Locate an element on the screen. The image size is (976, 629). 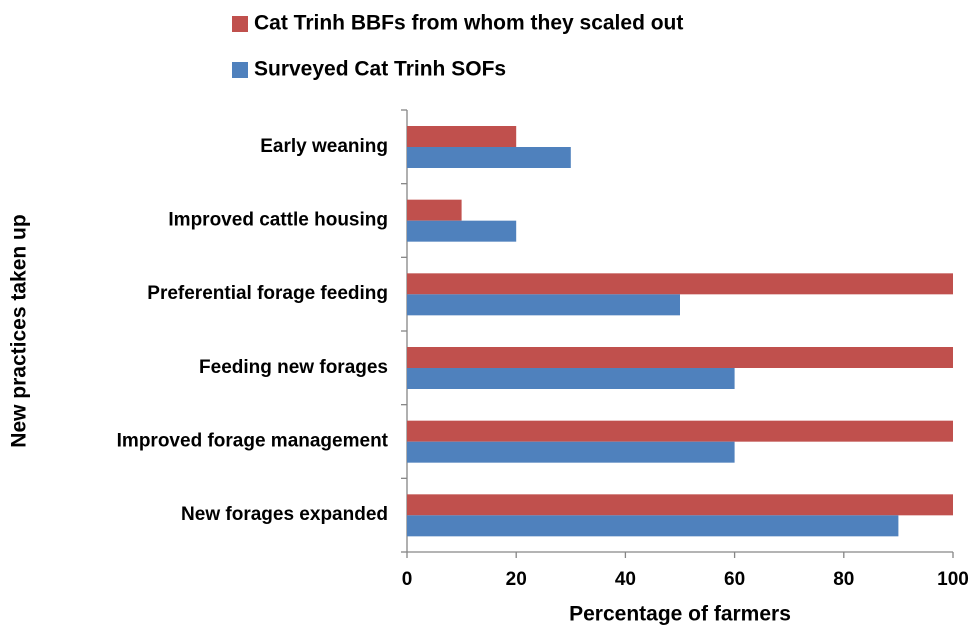
y-tick-label: Early weaning is located at coordinates (324, 146).